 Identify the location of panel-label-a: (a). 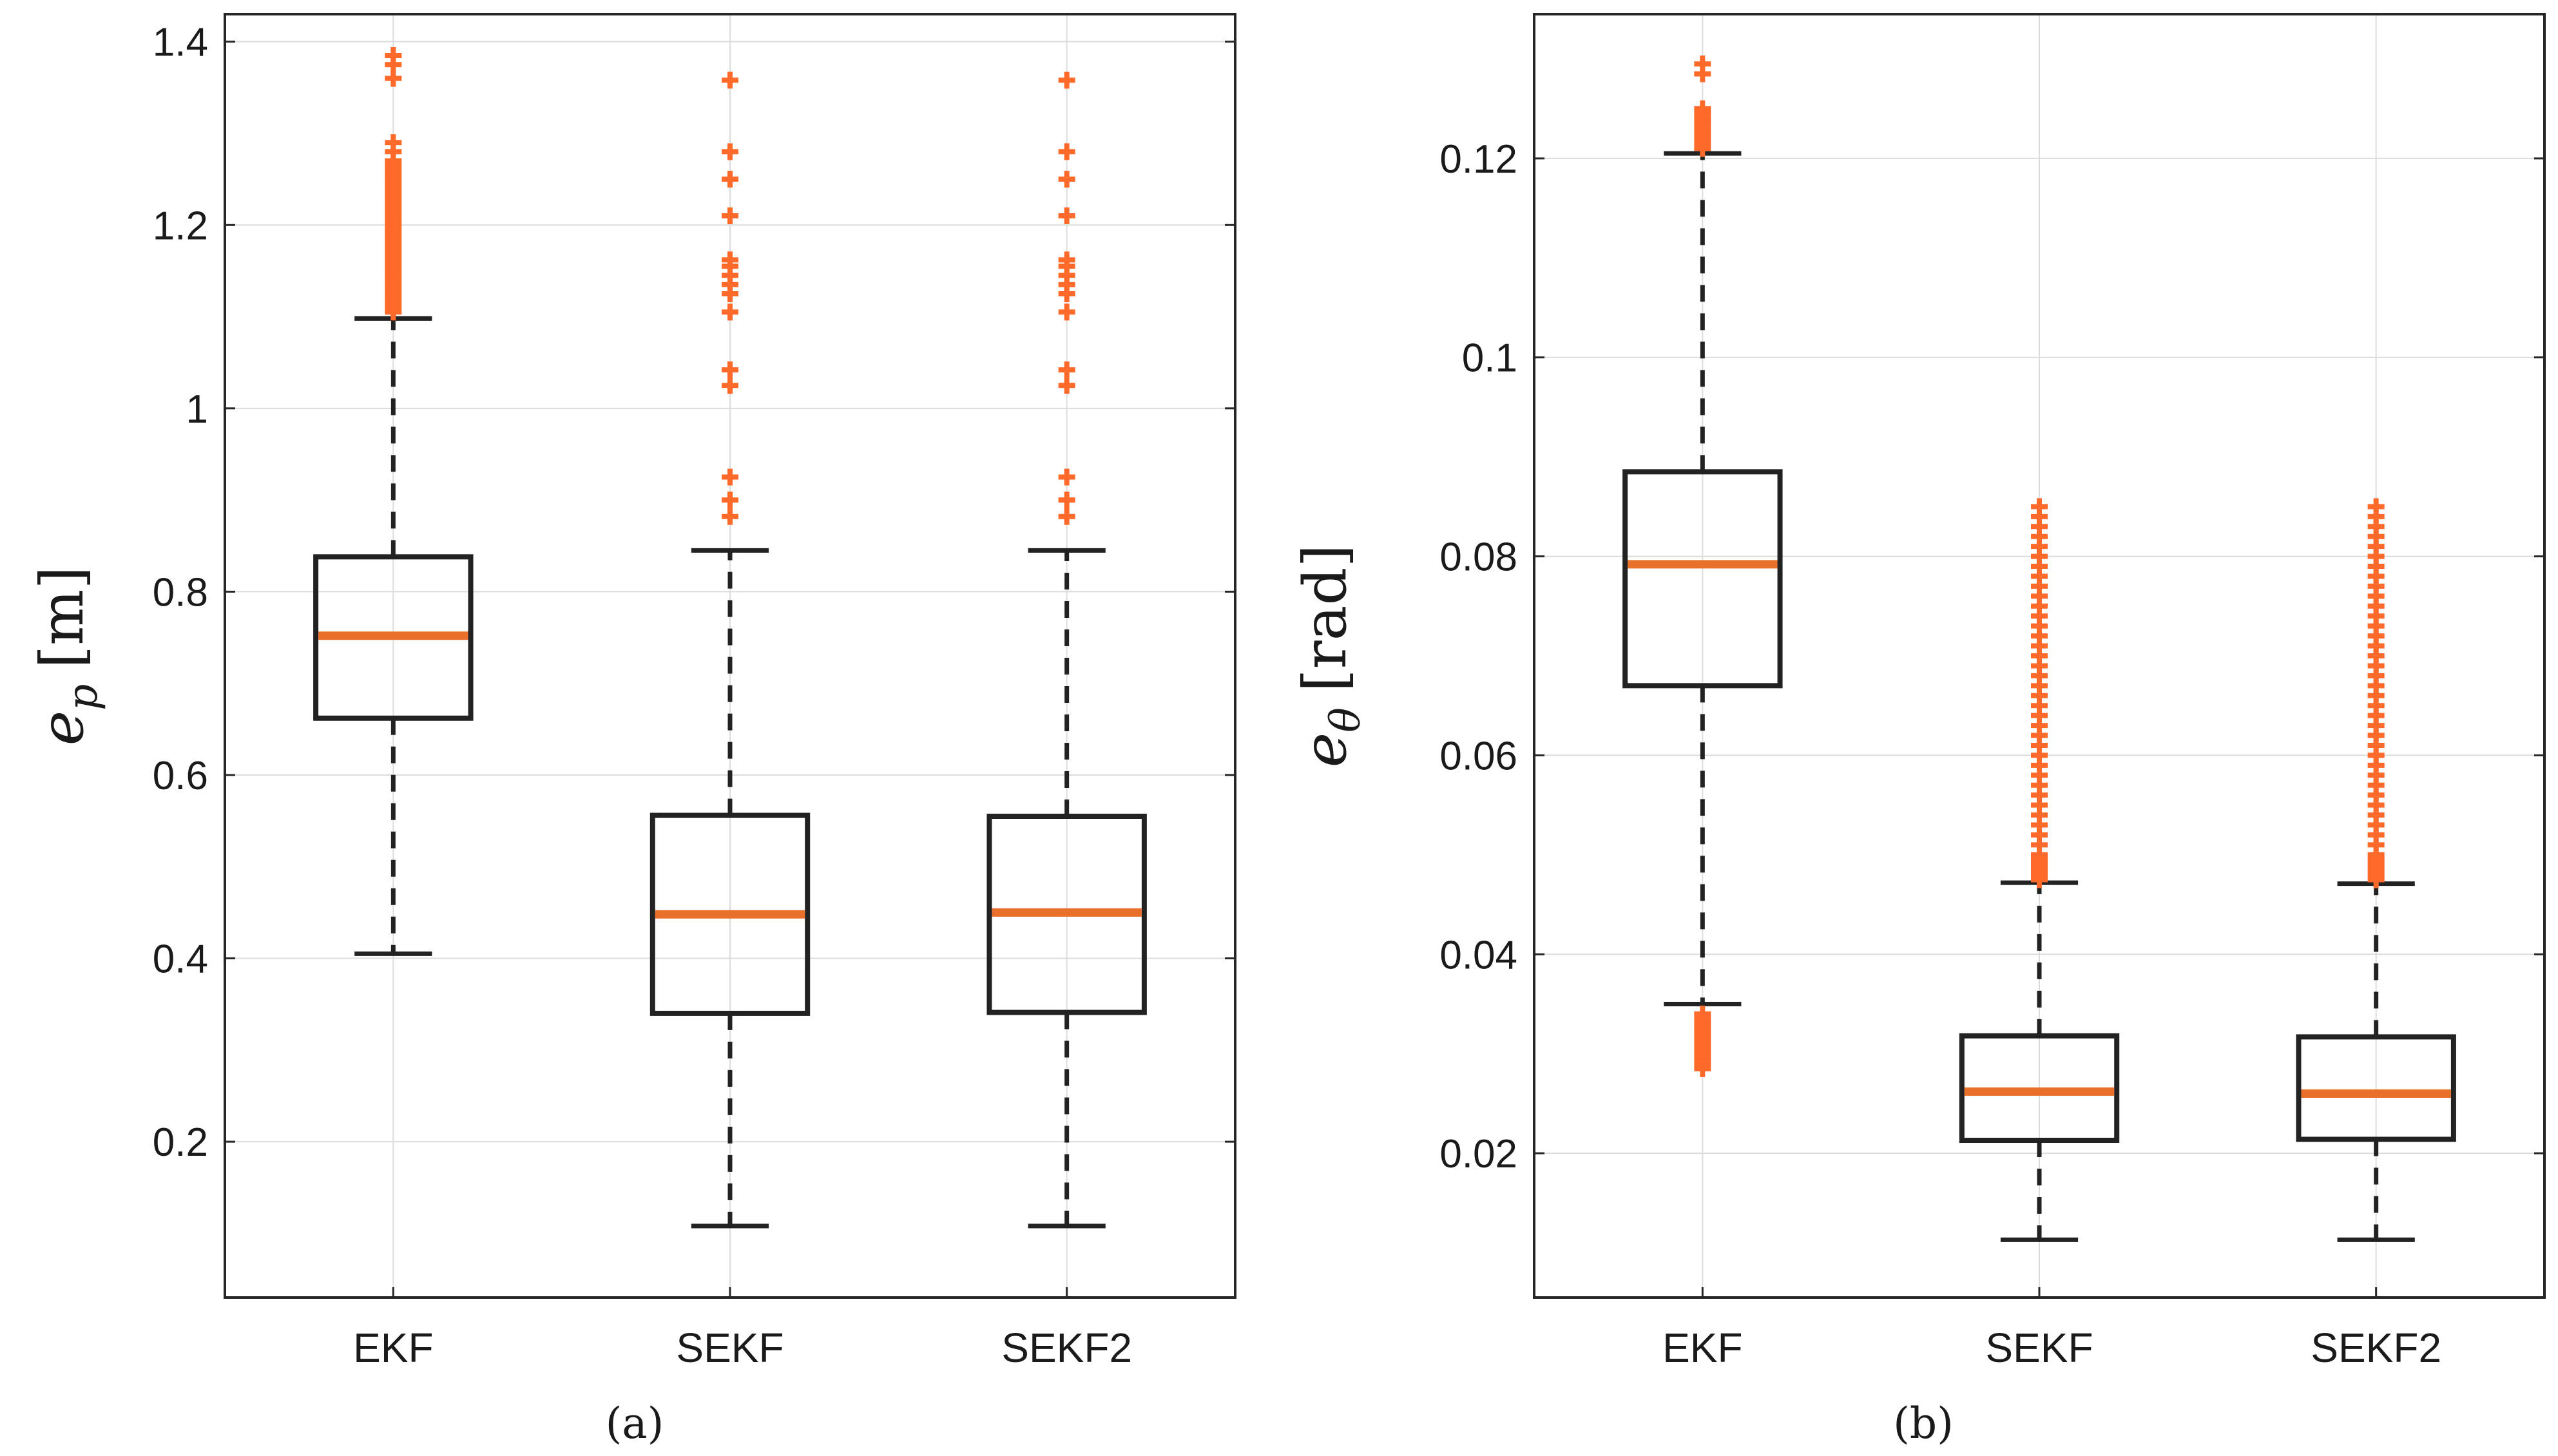
(635, 1424).